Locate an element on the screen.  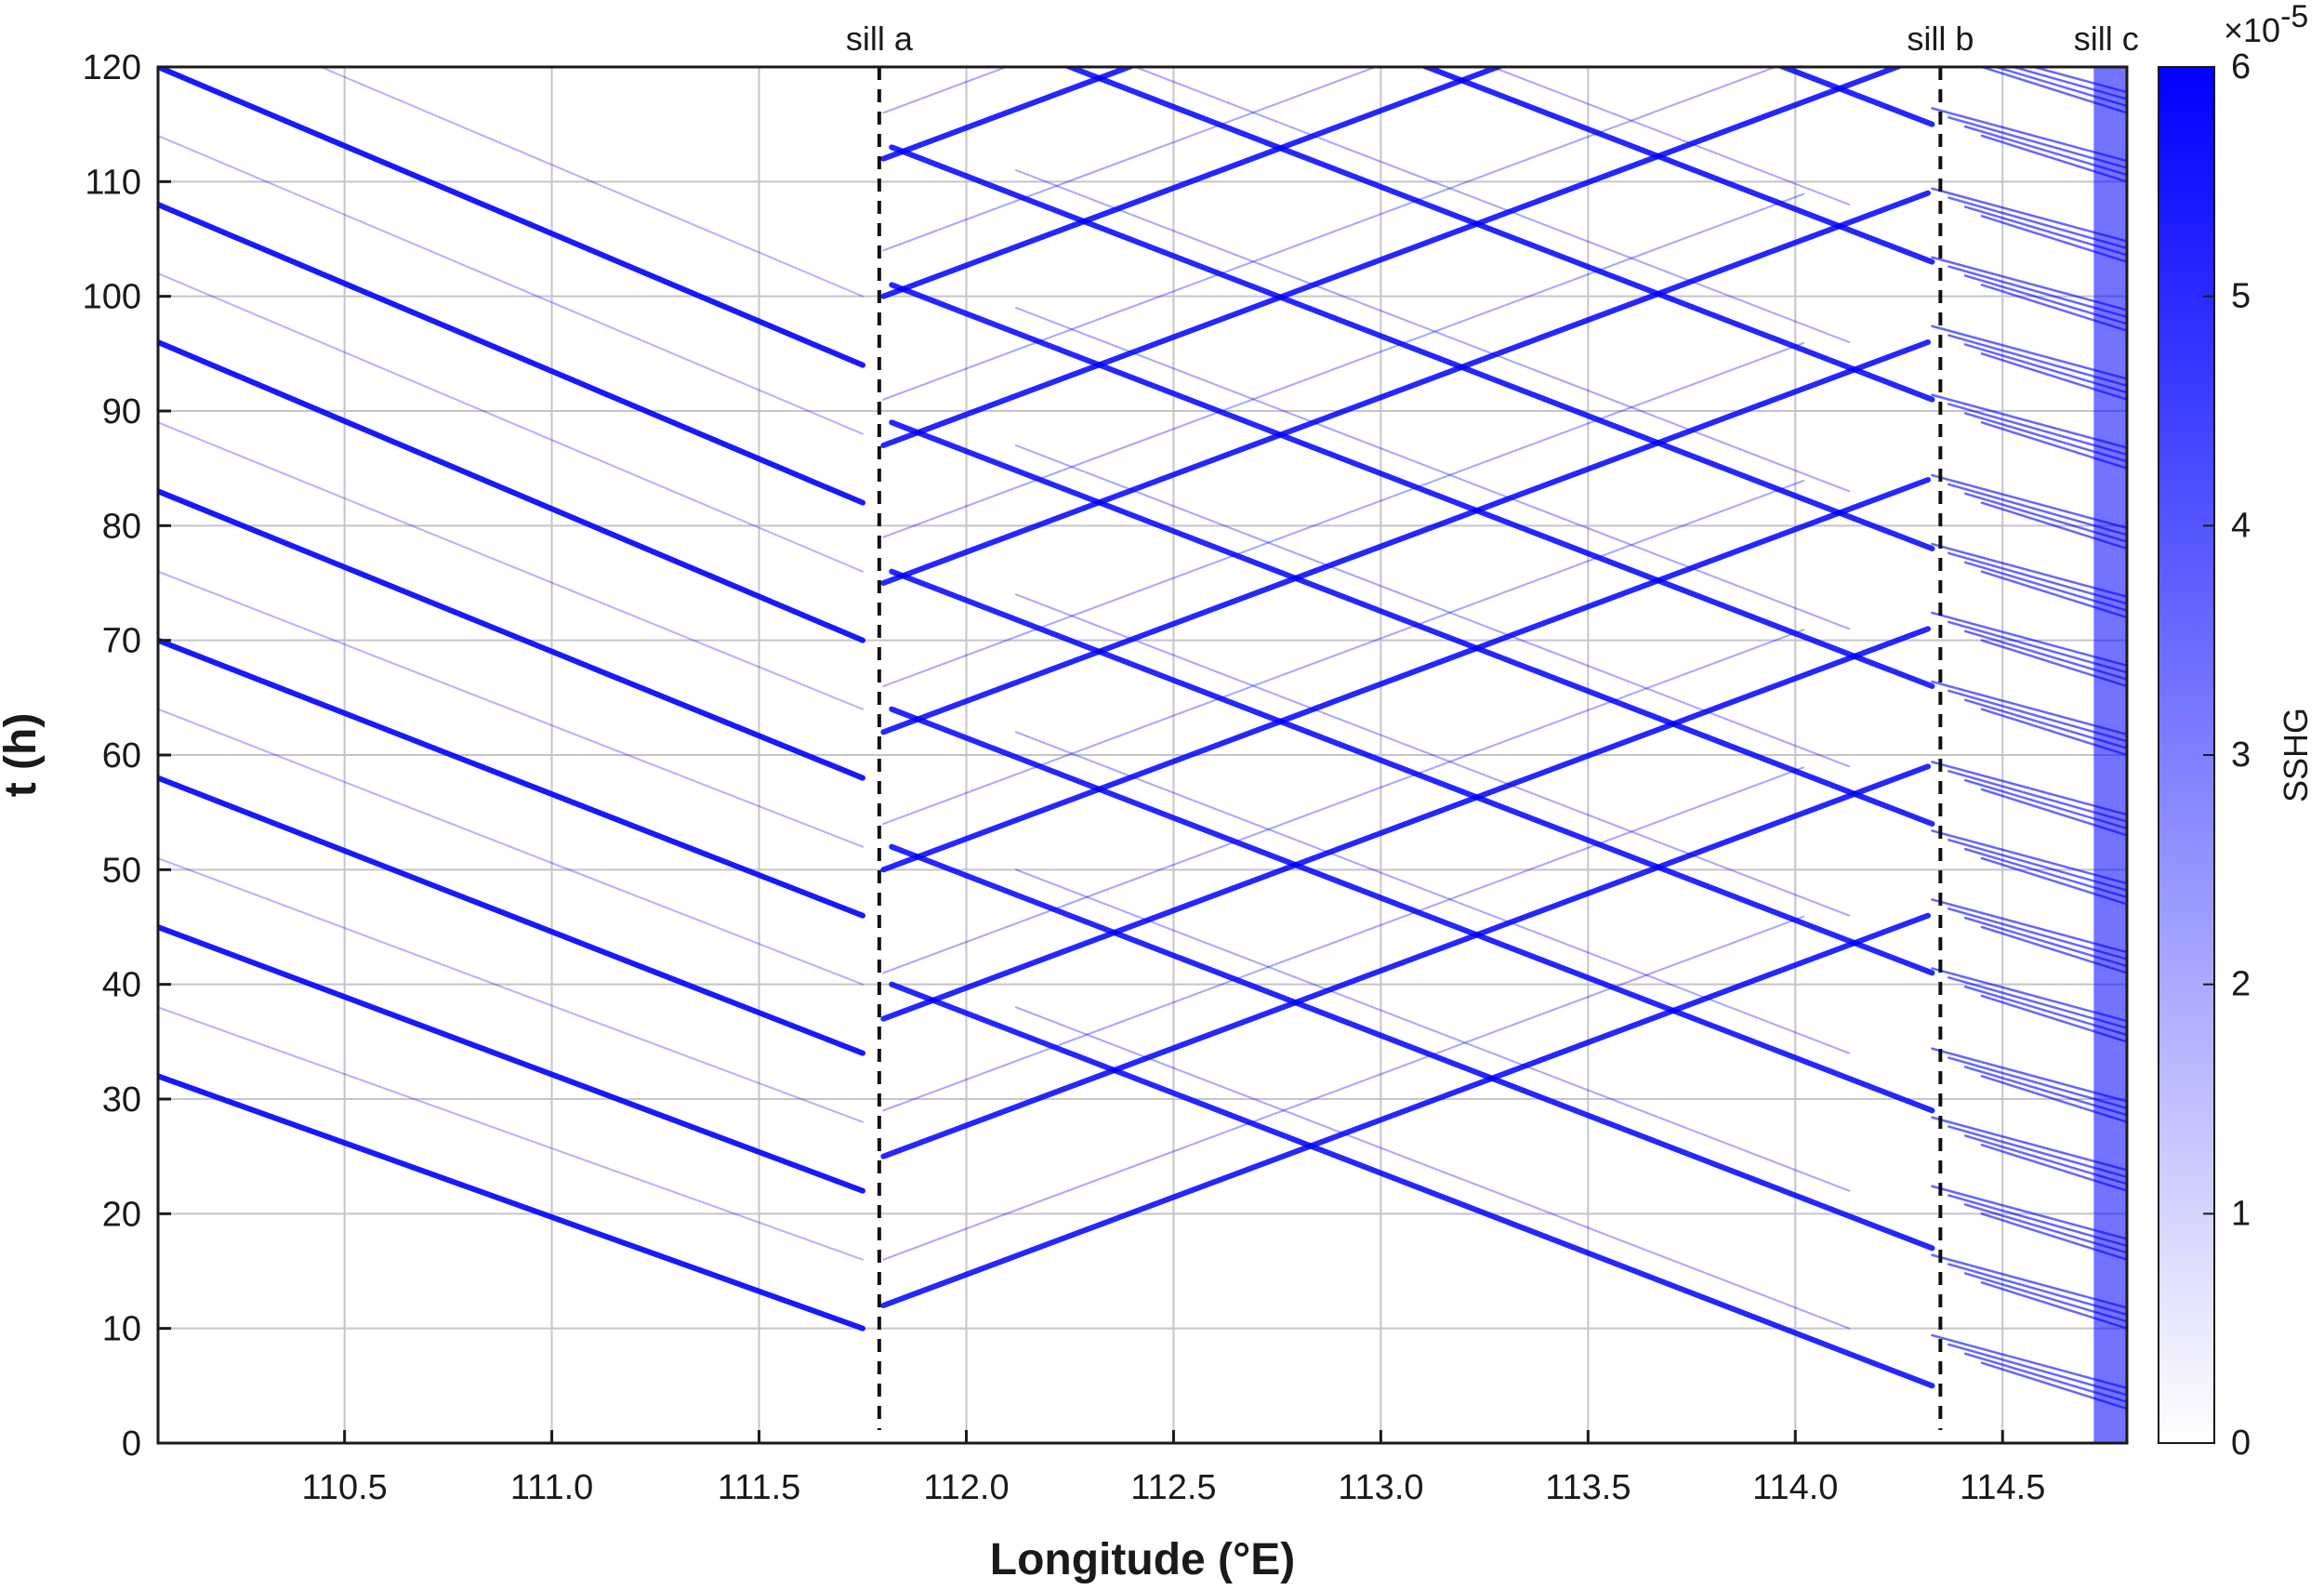
y-tick-label-9: 90 is located at coordinates (121, 411).